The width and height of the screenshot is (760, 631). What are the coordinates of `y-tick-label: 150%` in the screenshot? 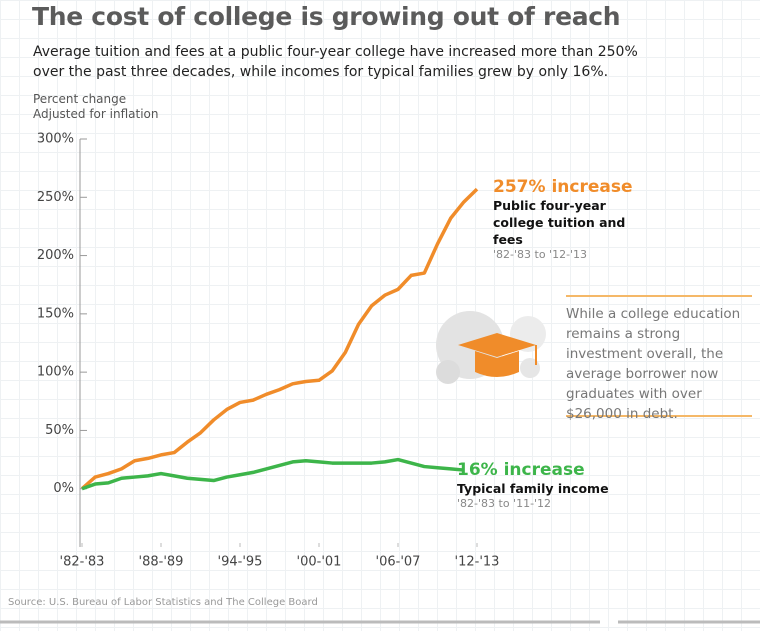 It's located at (55, 313).